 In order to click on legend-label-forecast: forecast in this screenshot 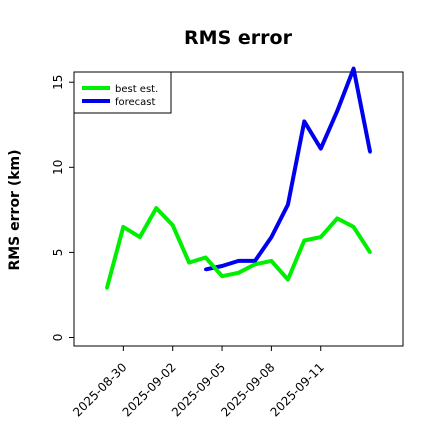, I will do `click(135, 102)`.